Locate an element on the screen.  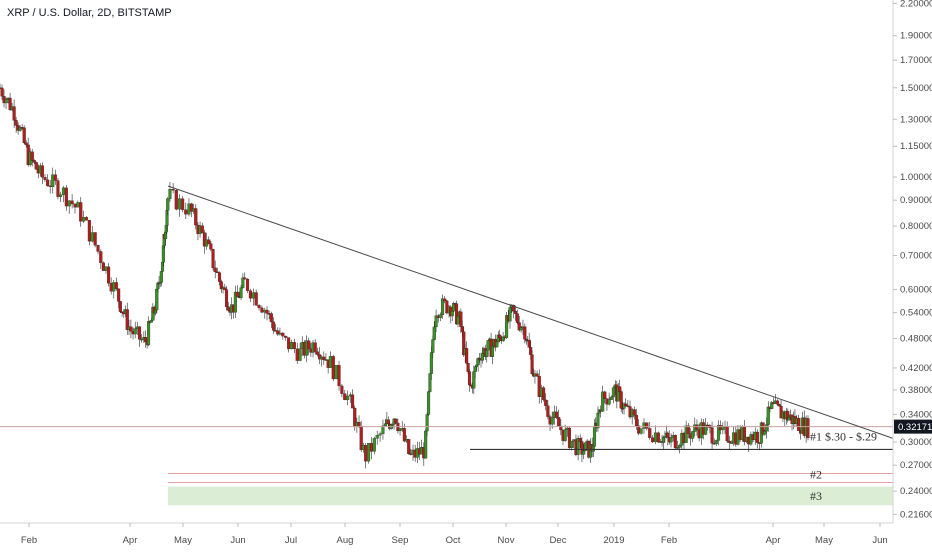
support-level-2-label: #2 is located at coordinates (816, 474).